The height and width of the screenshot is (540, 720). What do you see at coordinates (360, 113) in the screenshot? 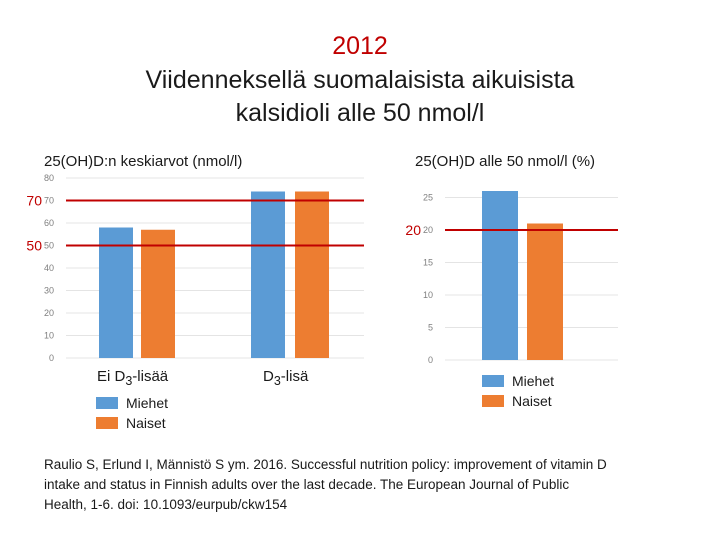
I see `slide-title-line2: kalsidioli alle 50 nmol/l` at bounding box center [360, 113].